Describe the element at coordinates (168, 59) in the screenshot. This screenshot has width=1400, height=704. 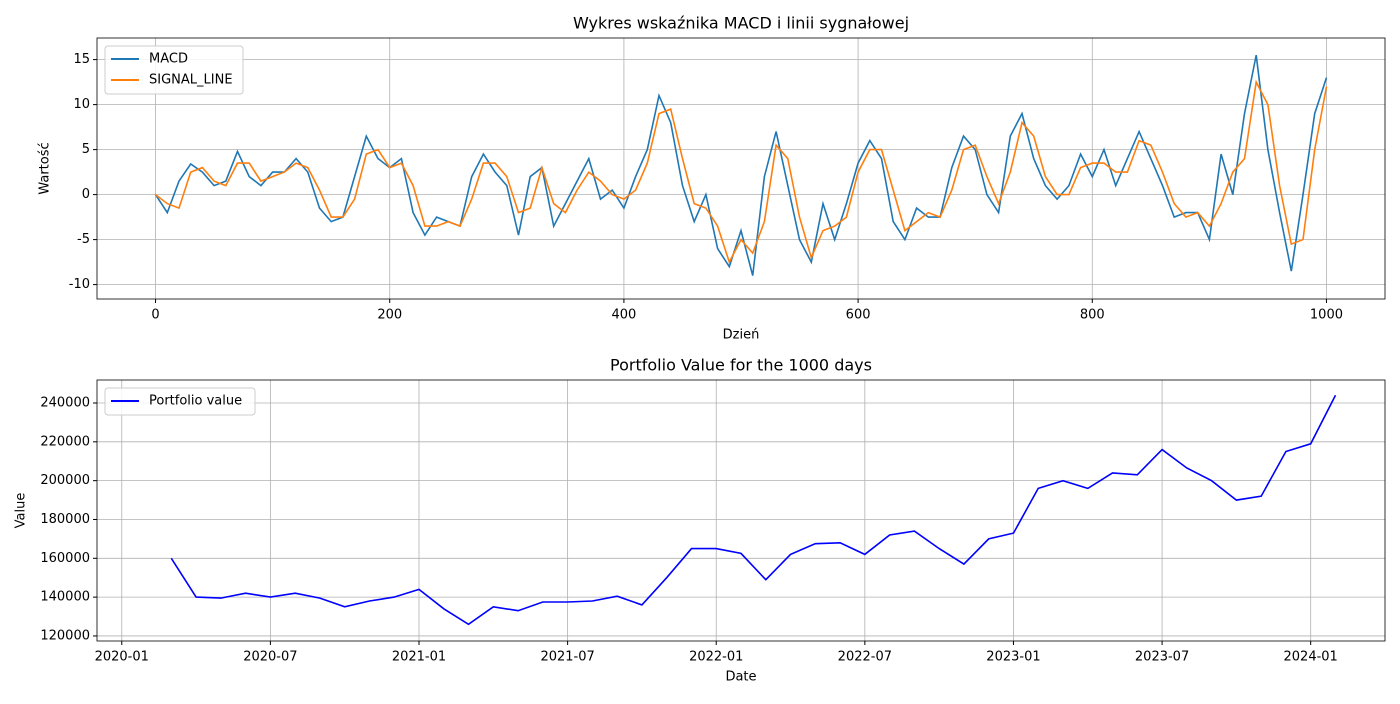
I see `legend-label: MACD` at that location.